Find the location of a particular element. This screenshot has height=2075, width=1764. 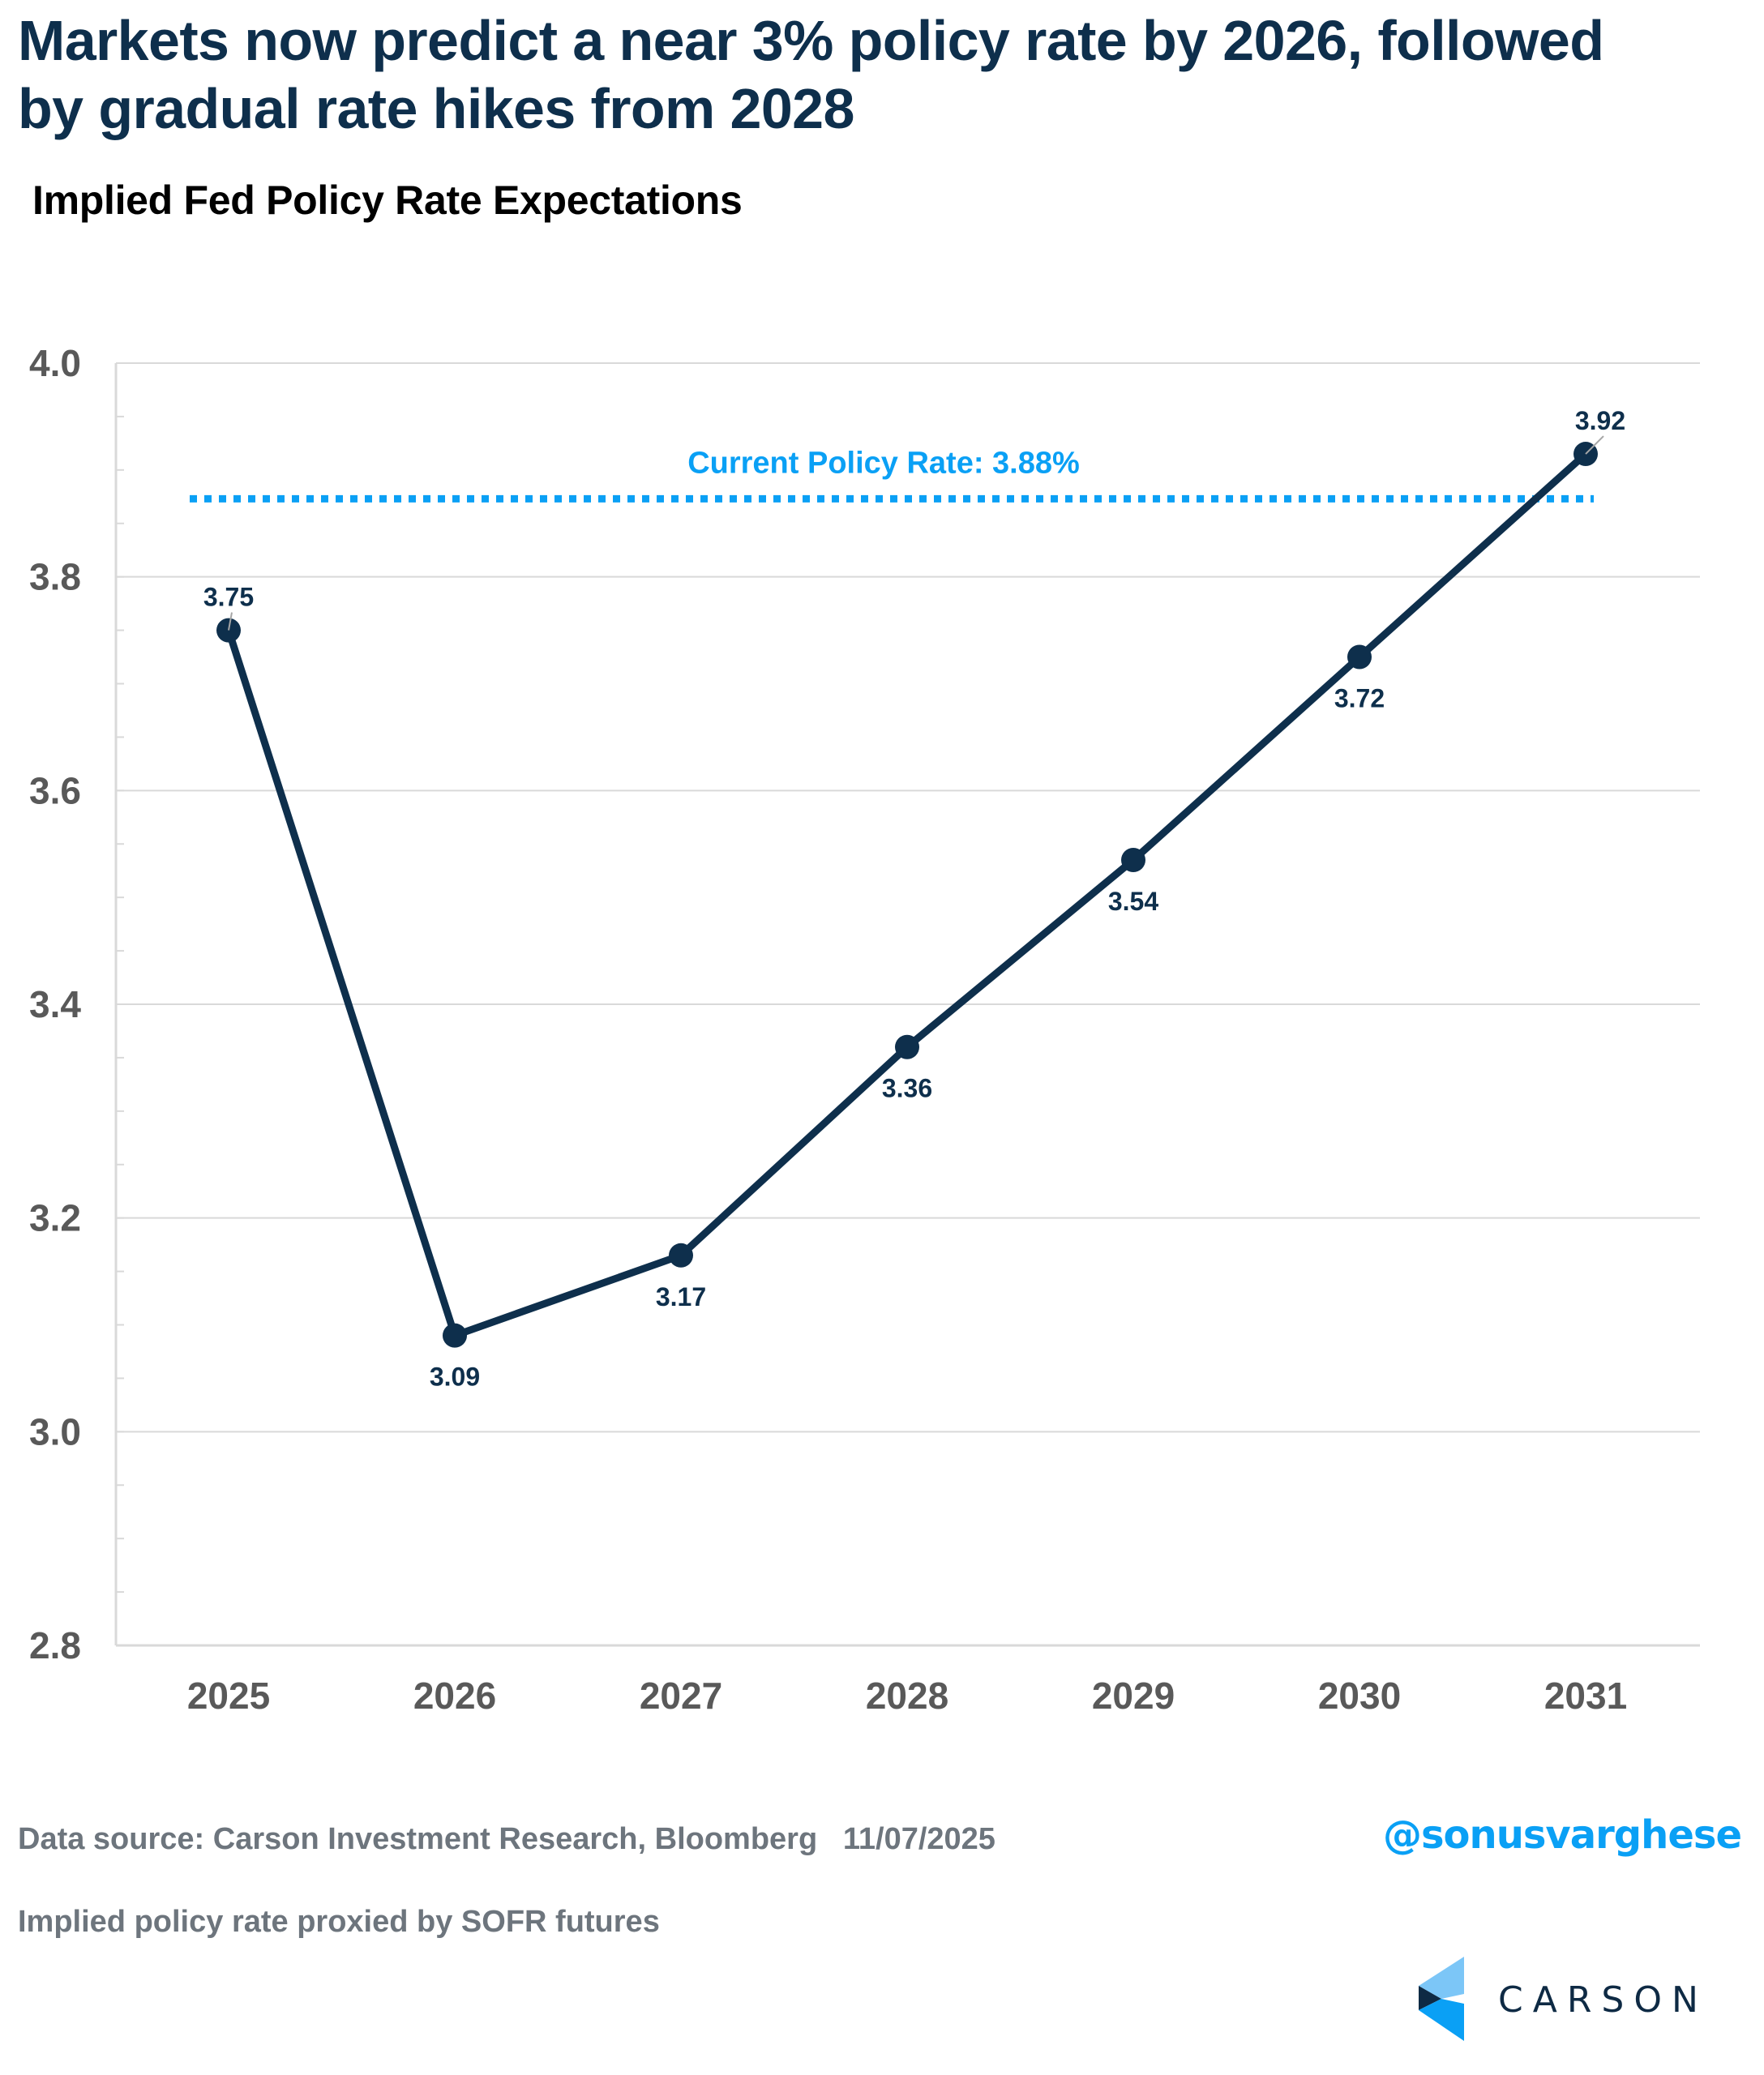

data-label: 3.17 is located at coordinates (681, 1297).